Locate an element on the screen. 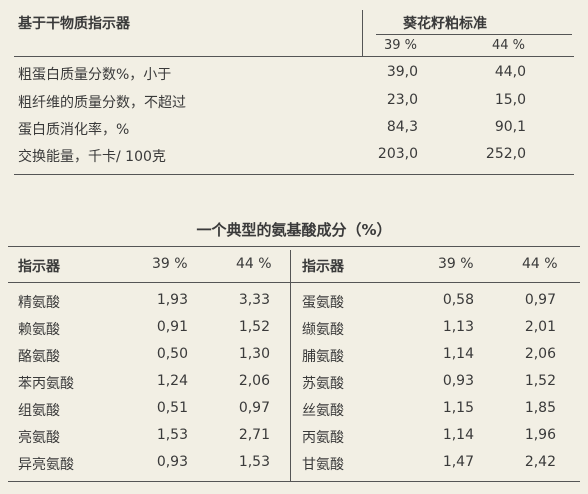 The width and height of the screenshot is (588, 494). amino-left-v2: 1,30 is located at coordinates (254, 354).